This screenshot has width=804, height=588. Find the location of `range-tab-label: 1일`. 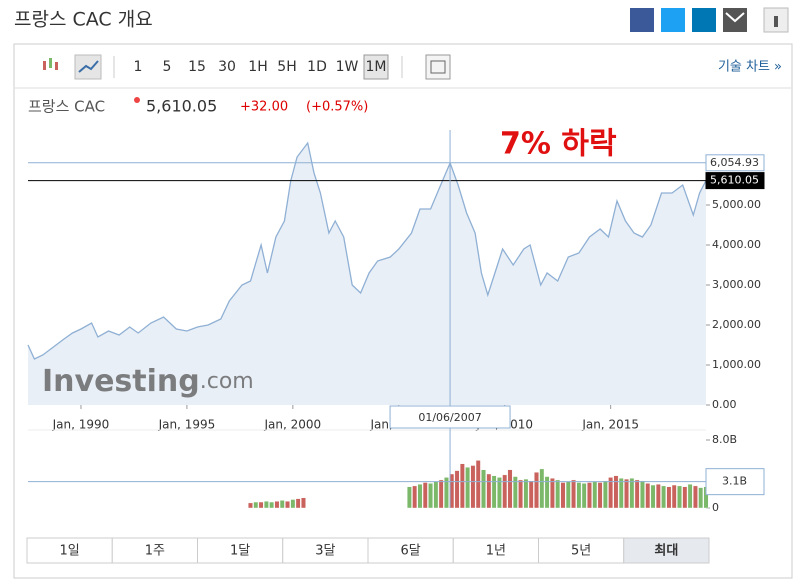

range-tab-label: 1일 is located at coordinates (70, 551).